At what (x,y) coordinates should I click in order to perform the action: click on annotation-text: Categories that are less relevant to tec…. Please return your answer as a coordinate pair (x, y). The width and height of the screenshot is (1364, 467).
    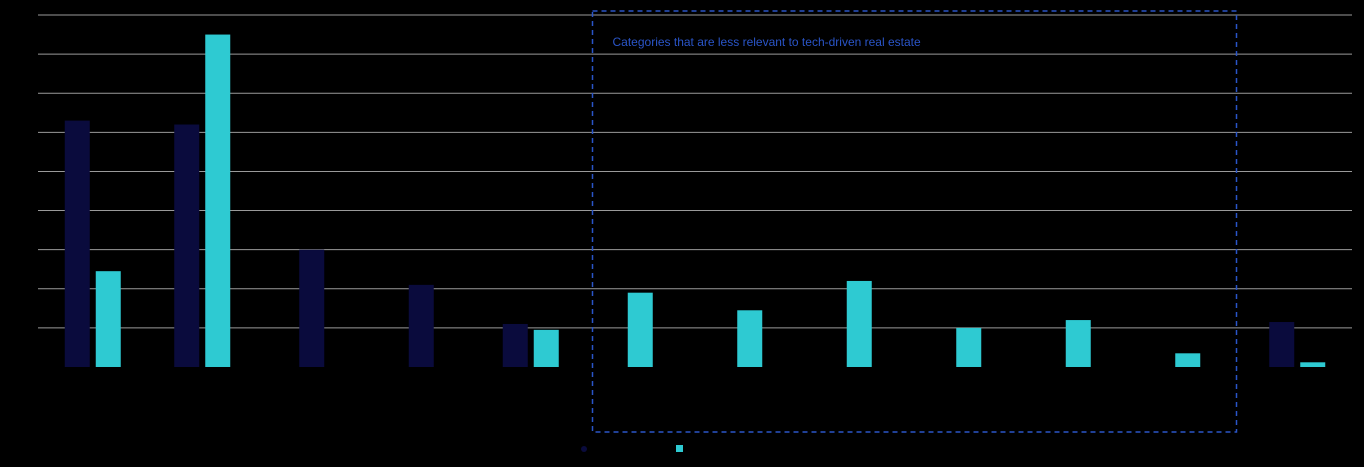
    Looking at the image, I should click on (767, 42).